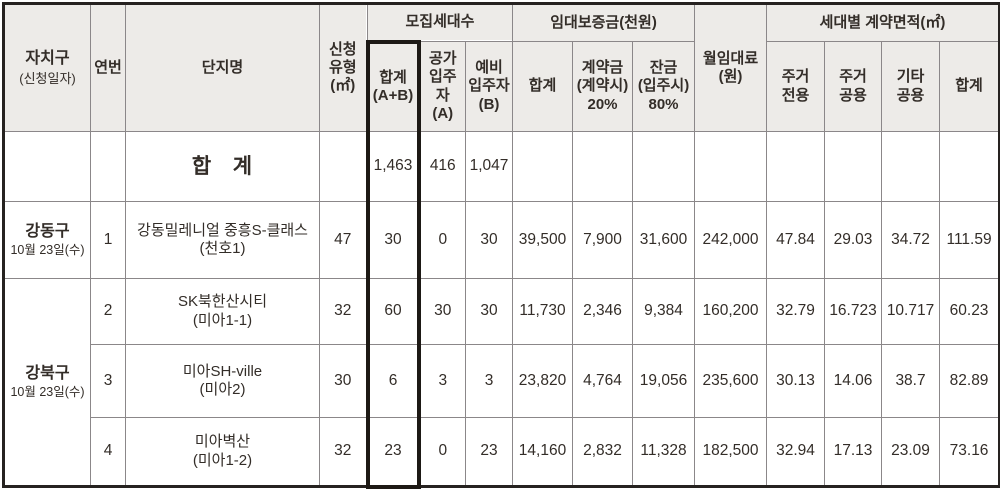  I want to click on down-payment-cell: 2,832, so click(602, 452).